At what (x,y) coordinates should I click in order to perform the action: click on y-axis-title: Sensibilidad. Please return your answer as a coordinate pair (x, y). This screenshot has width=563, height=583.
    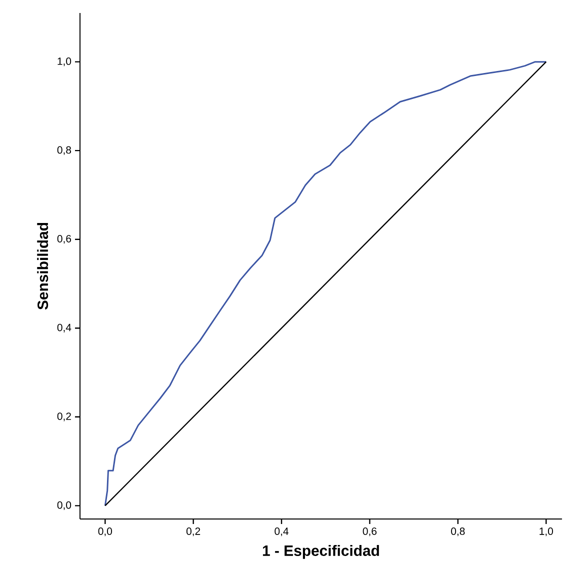
    Looking at the image, I should click on (42, 266).